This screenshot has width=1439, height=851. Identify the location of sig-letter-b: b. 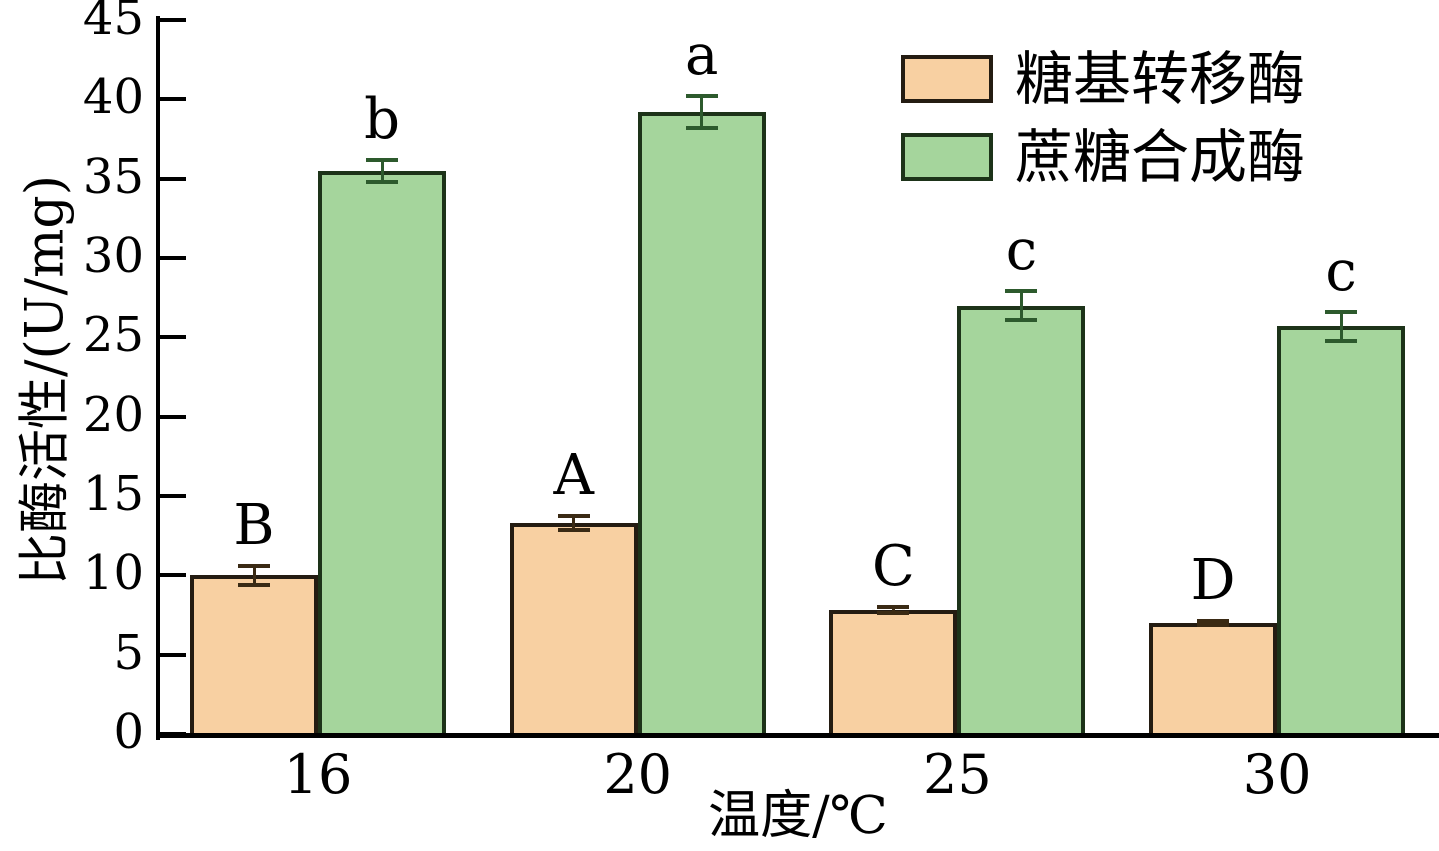
(382, 119).